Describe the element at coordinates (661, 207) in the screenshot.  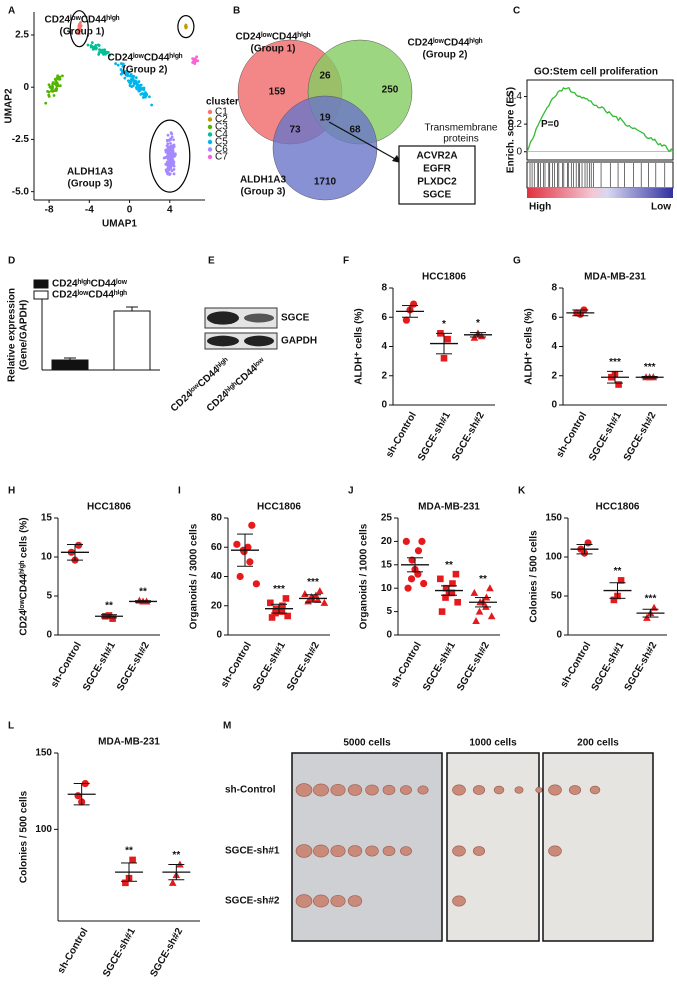
I see `low-label: Low` at that location.